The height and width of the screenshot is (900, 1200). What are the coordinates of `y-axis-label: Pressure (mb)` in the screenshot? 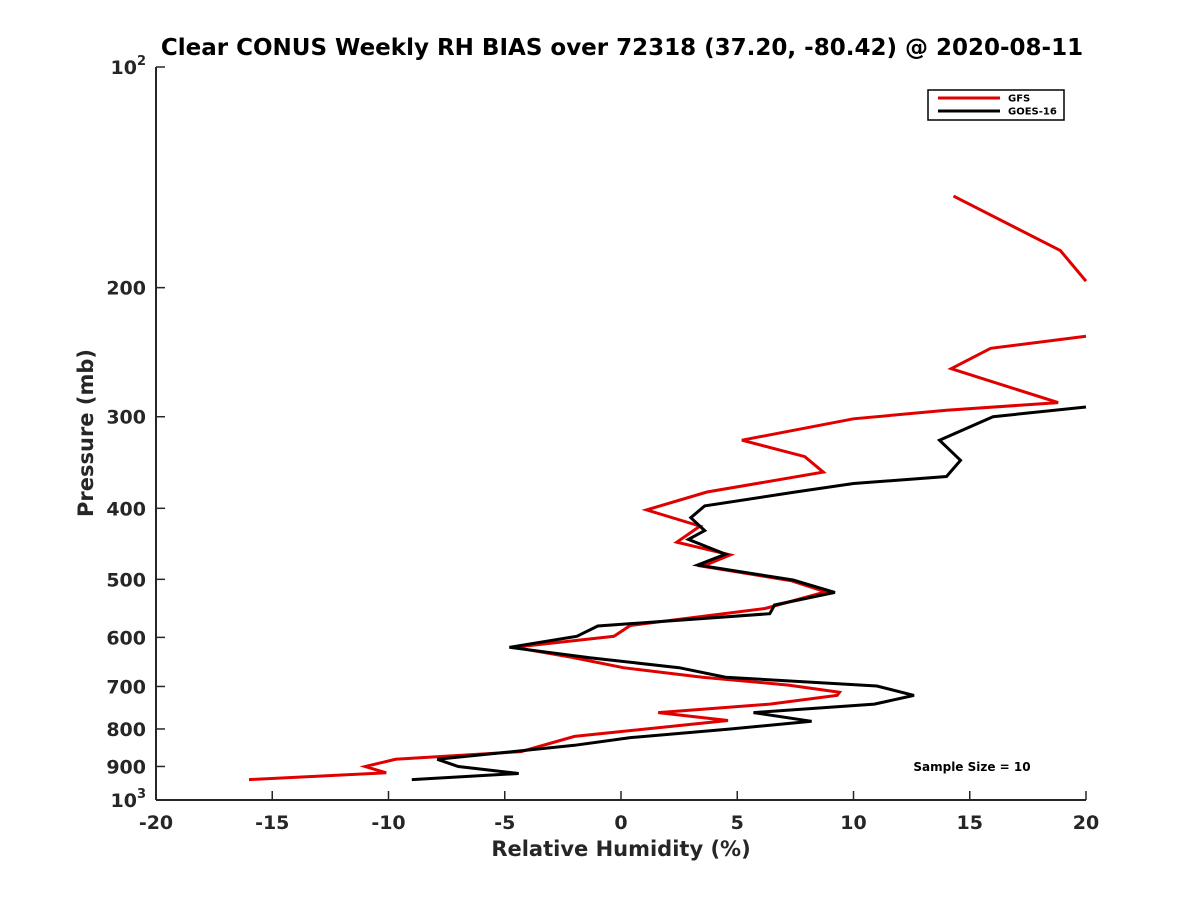 It's located at (86, 433).